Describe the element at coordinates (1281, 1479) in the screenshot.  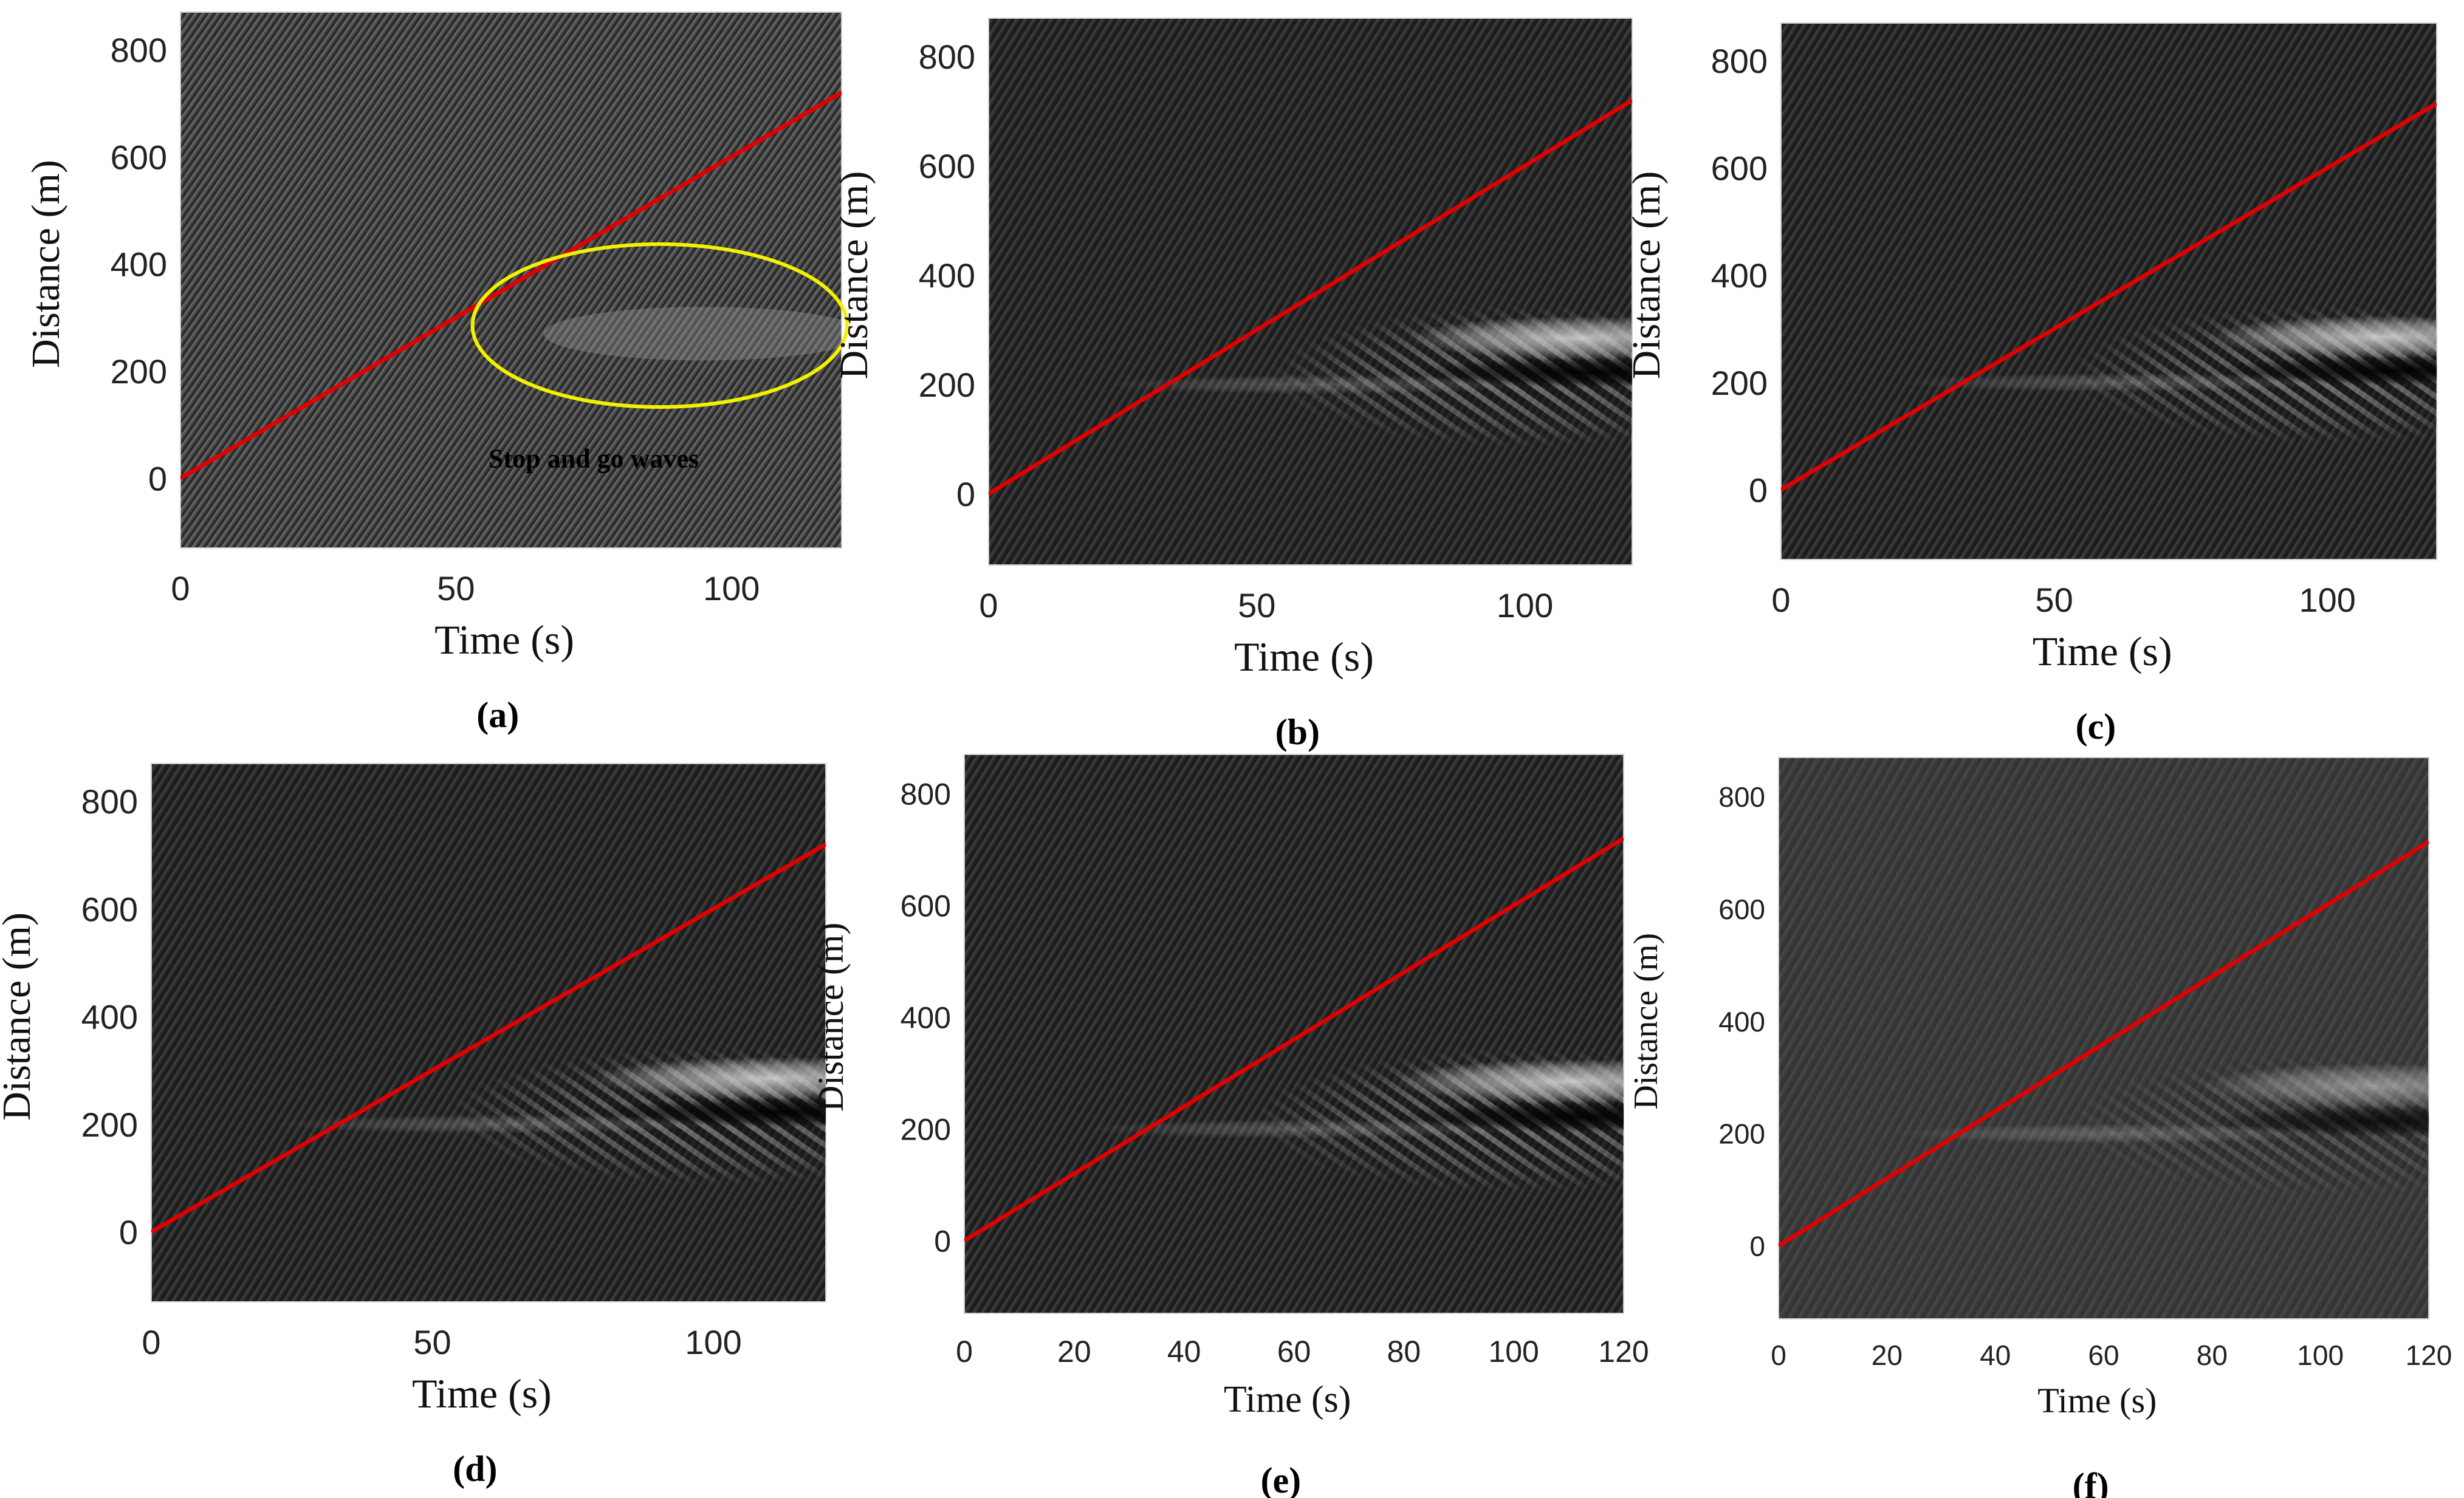
I see `panel-caption: (e)` at that location.